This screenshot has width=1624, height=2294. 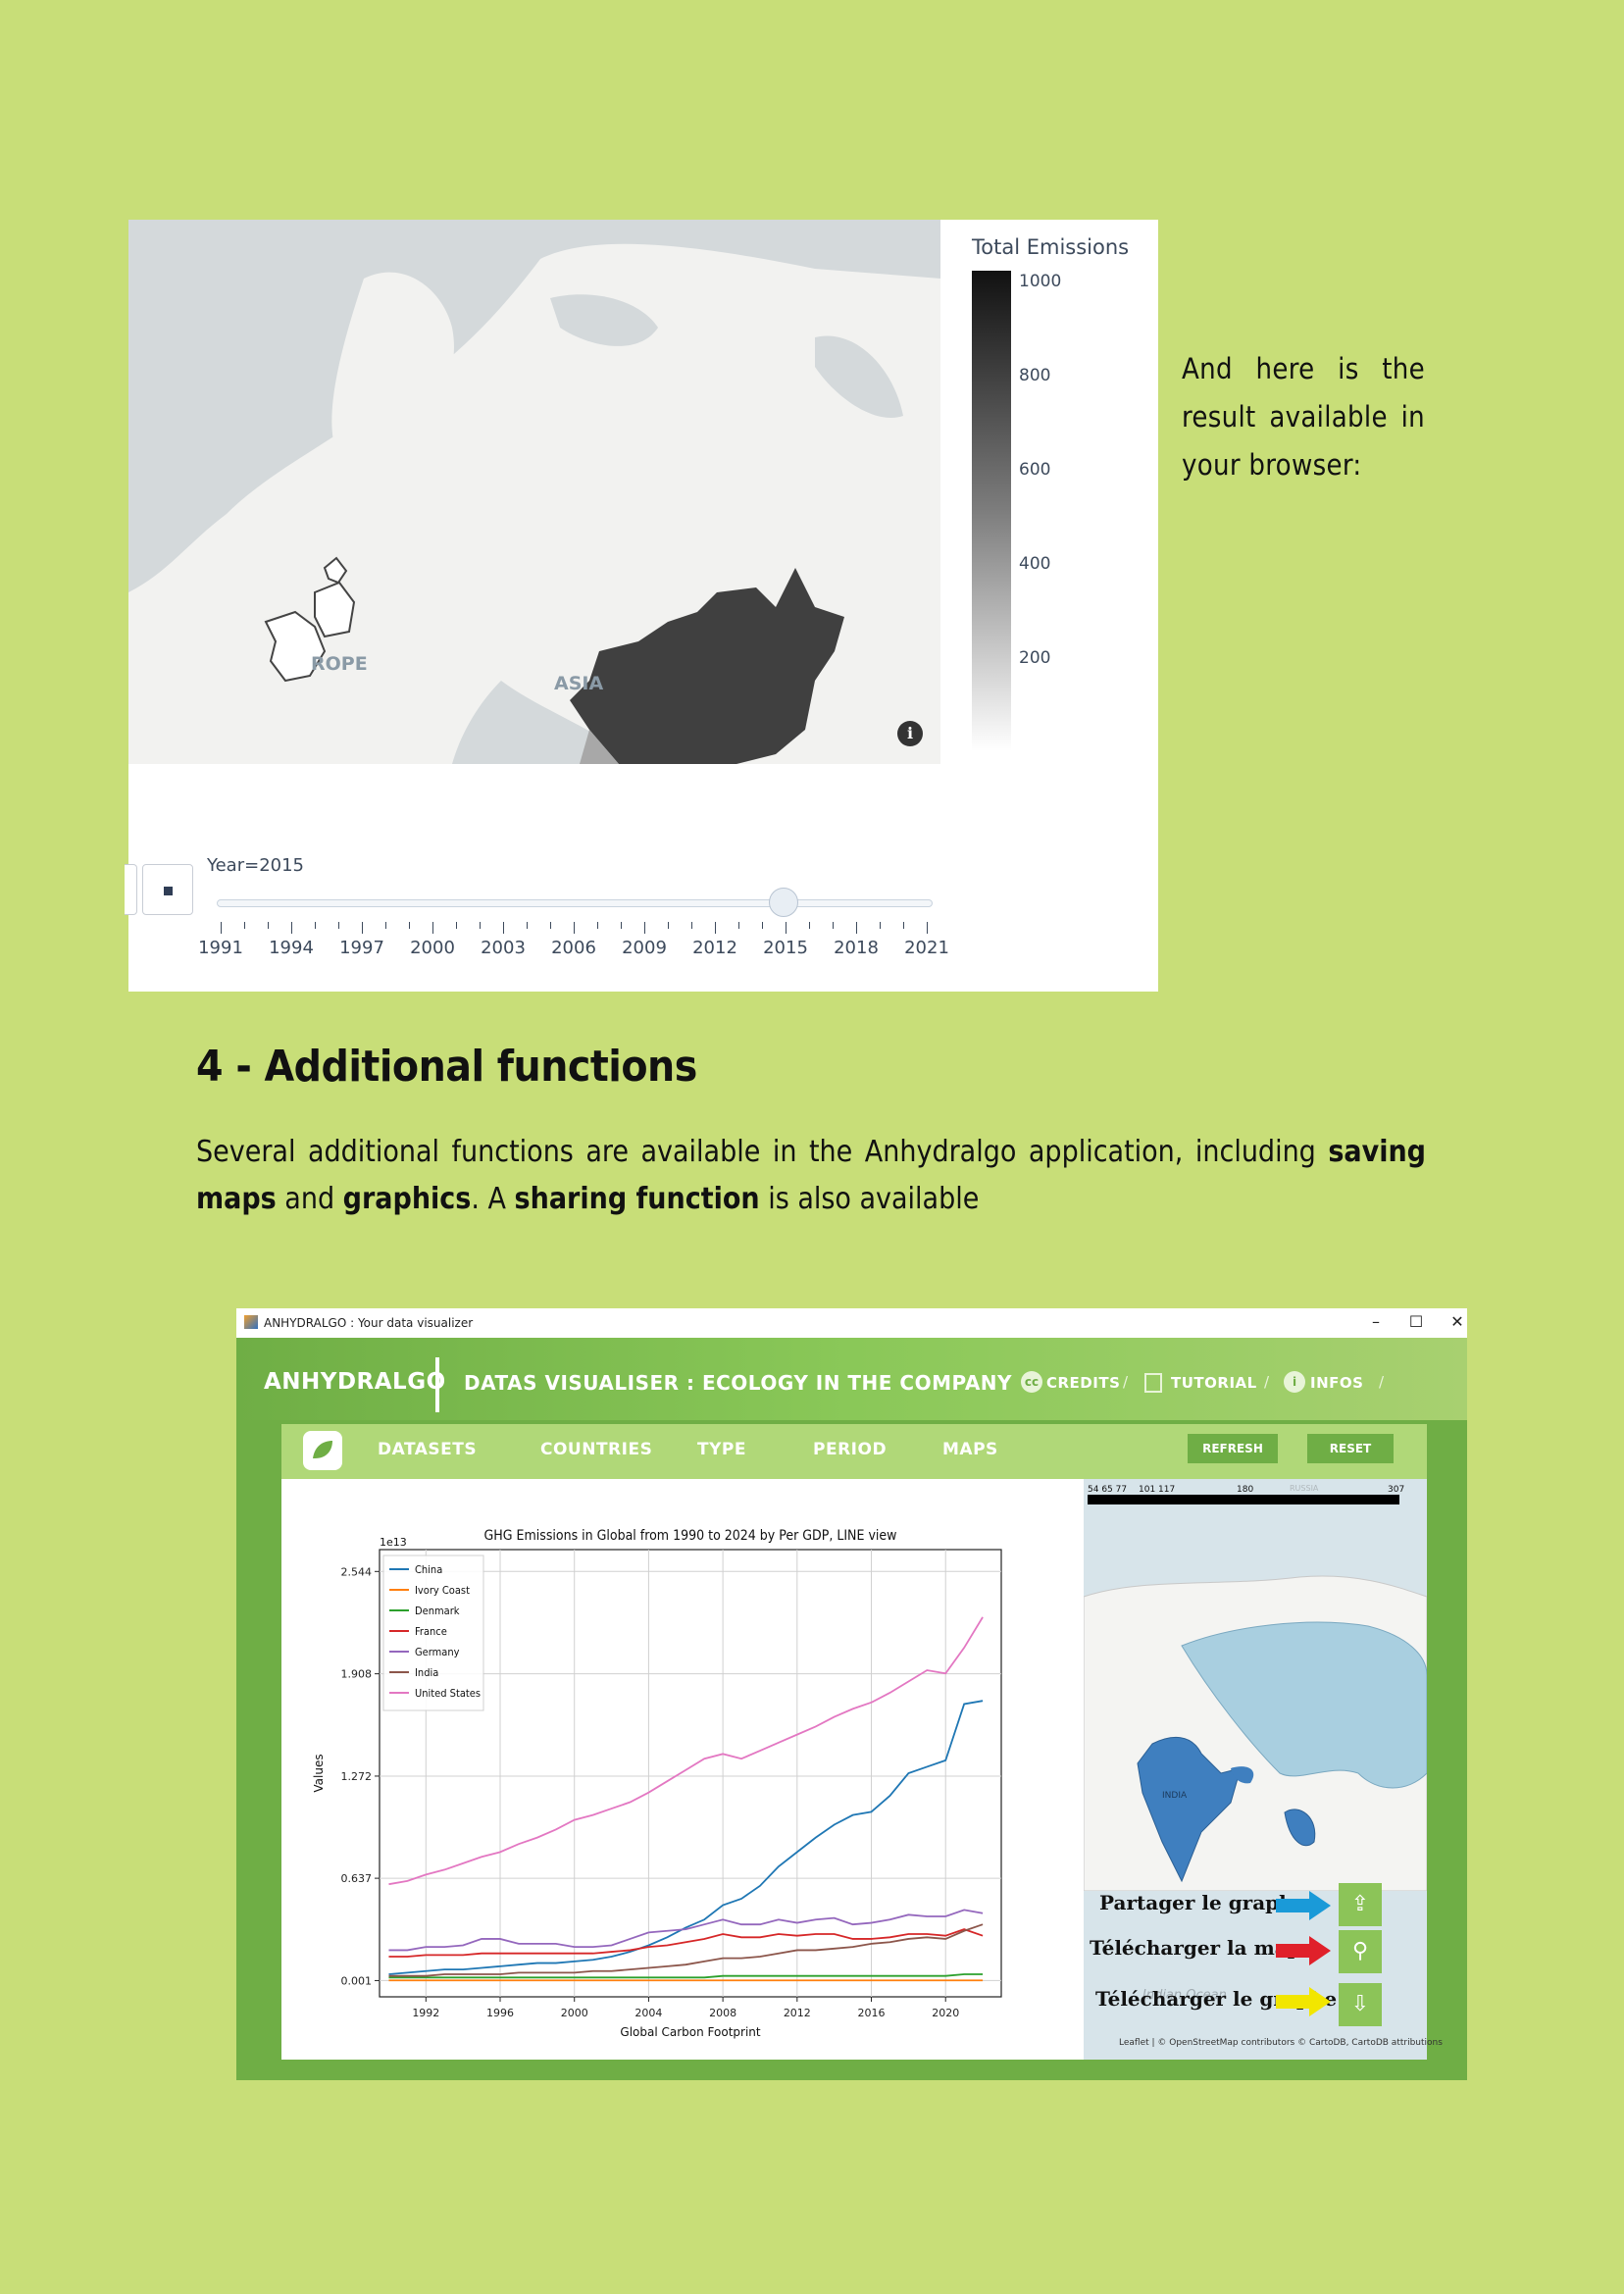 I want to click on slider-current-label: Year=2015, so click(x=256, y=865).